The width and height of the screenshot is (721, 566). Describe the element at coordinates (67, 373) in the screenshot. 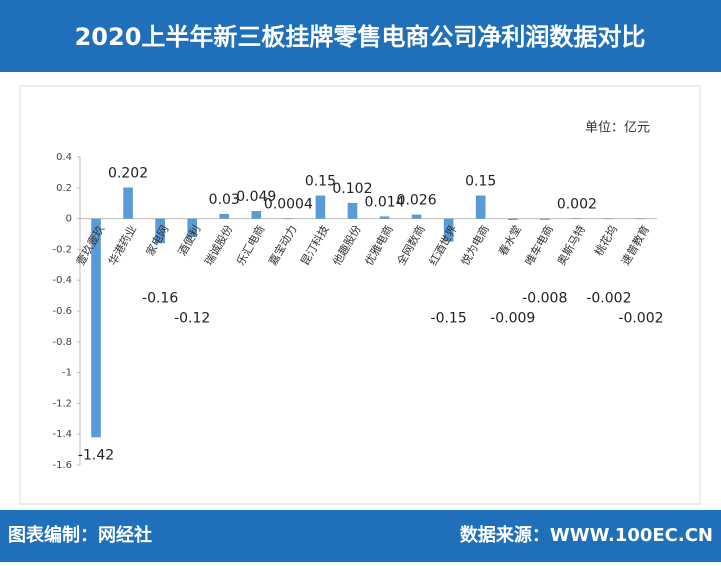

I see `y-tick-label: -1` at that location.